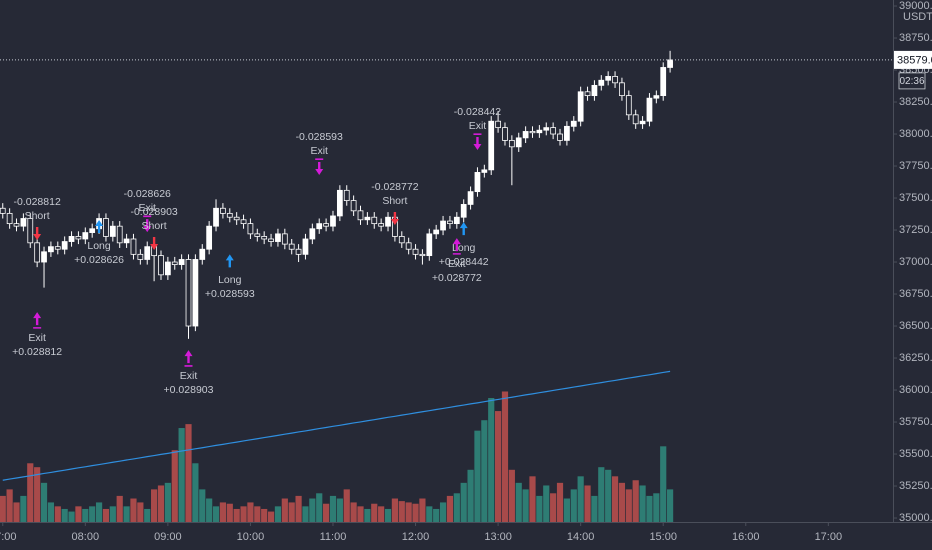 Image resolution: width=932 pixels, height=550 pixels. Describe the element at coordinates (915, 134) in the screenshot. I see `y-tick-label: 38000.00` at that location.